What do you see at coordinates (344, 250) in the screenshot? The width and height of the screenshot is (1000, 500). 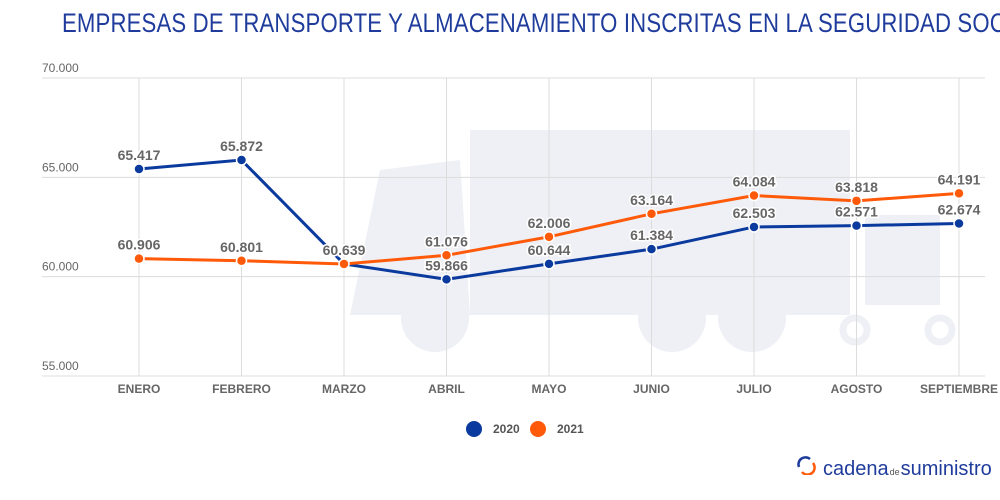 I see `data-label-2021: 60.639` at bounding box center [344, 250].